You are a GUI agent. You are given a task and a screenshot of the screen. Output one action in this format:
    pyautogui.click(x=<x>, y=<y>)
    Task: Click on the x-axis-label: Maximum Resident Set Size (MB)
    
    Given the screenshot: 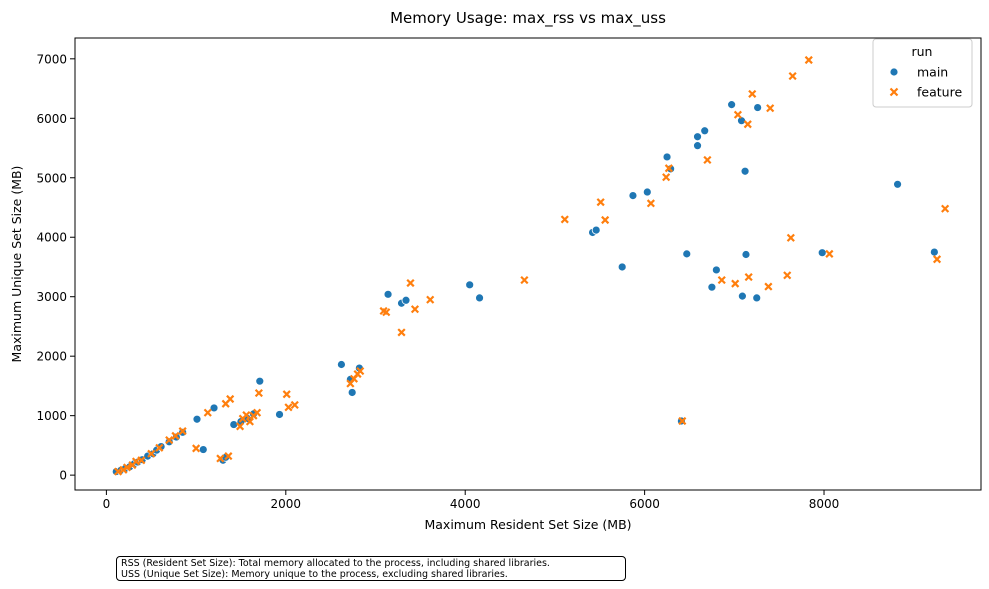 What is the action you would take?
    pyautogui.click(x=527, y=524)
    